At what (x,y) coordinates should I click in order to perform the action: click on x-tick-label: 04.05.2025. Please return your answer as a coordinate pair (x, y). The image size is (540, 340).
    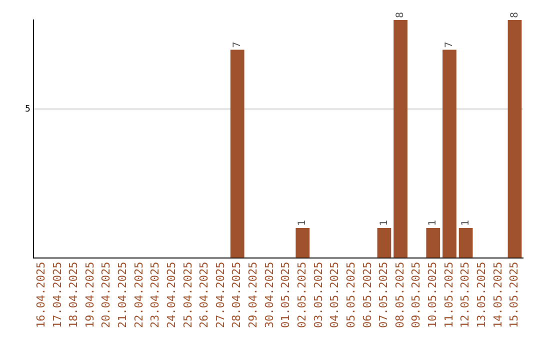
    Looking at the image, I should click on (335, 295).